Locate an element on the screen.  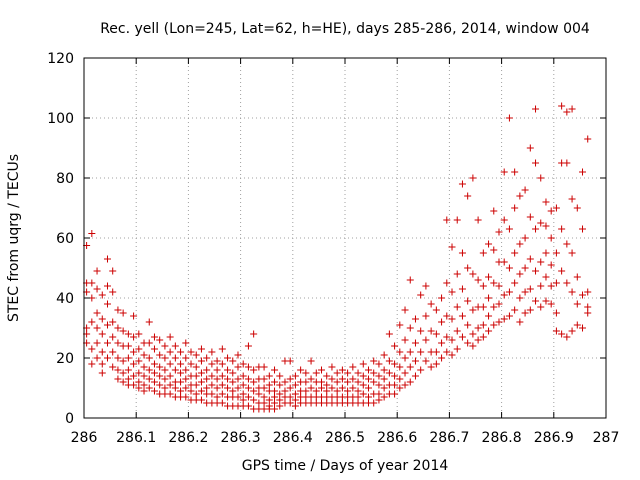
x-tick-label: 286.5 is located at coordinates (345, 438).